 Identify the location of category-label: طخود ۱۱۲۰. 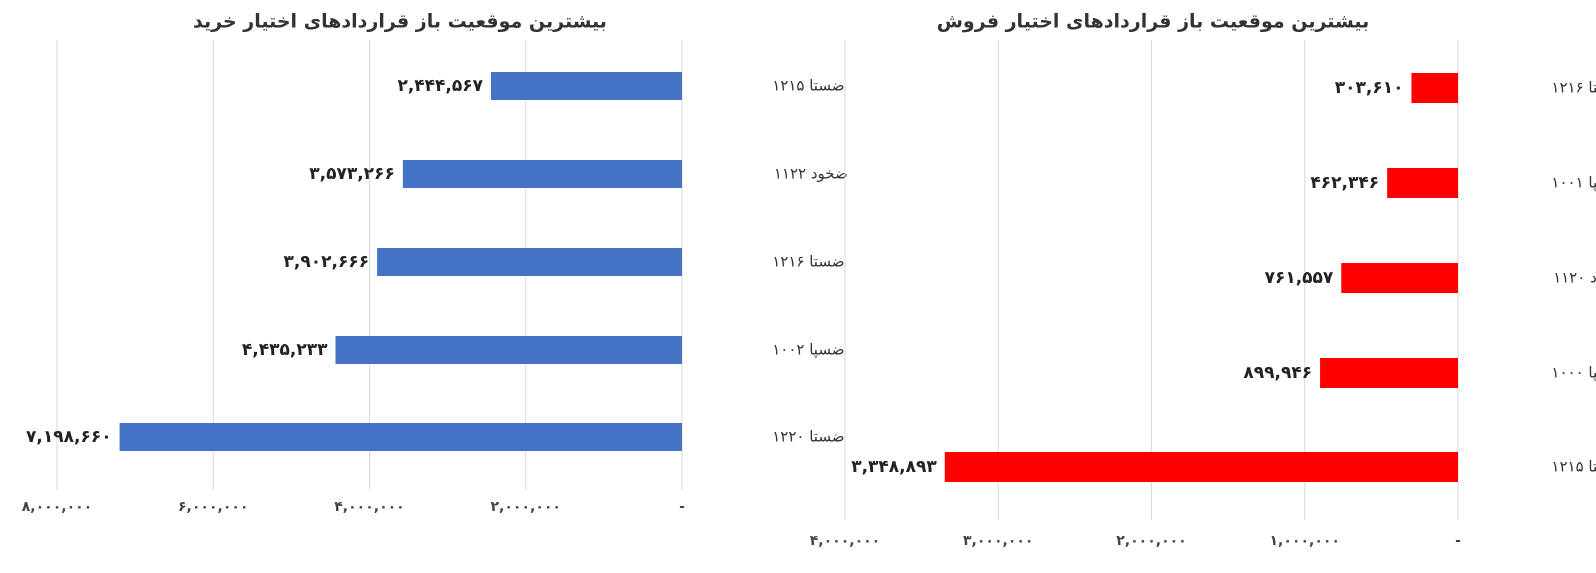
(1574, 278).